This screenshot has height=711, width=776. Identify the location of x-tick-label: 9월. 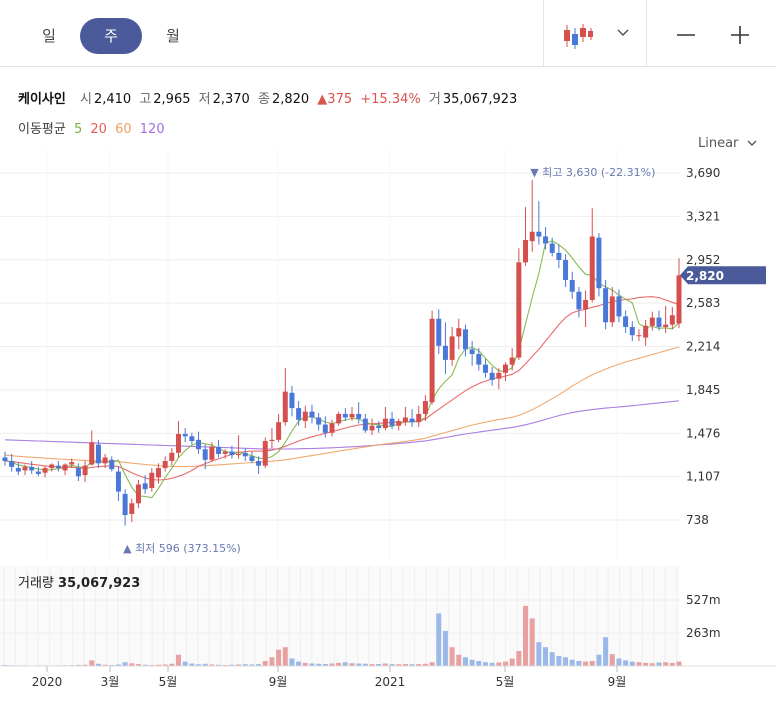
(278, 682).